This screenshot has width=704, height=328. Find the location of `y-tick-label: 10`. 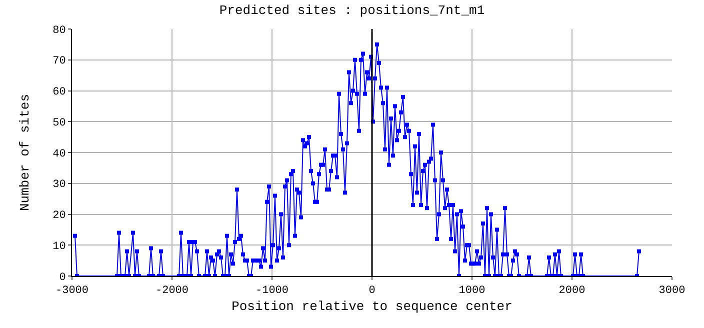

y-tick-label: 10 is located at coordinates (59, 246).